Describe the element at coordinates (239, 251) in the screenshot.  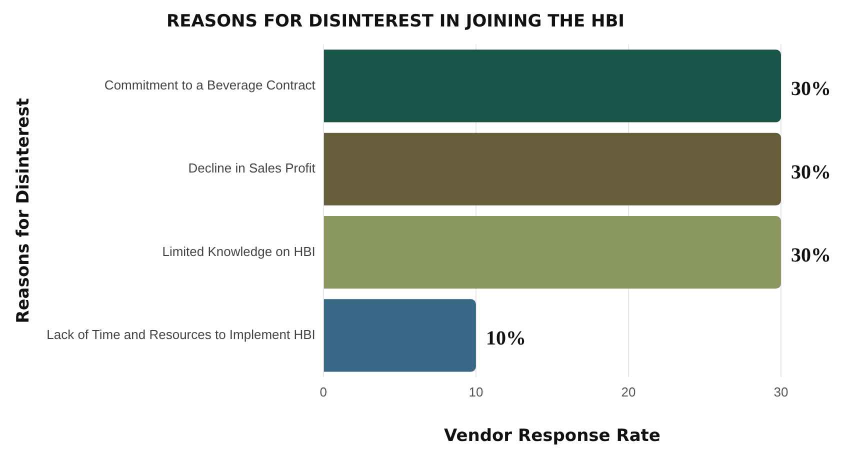
I see `y-tick-label: Limited Knowledge on HBI` at that location.